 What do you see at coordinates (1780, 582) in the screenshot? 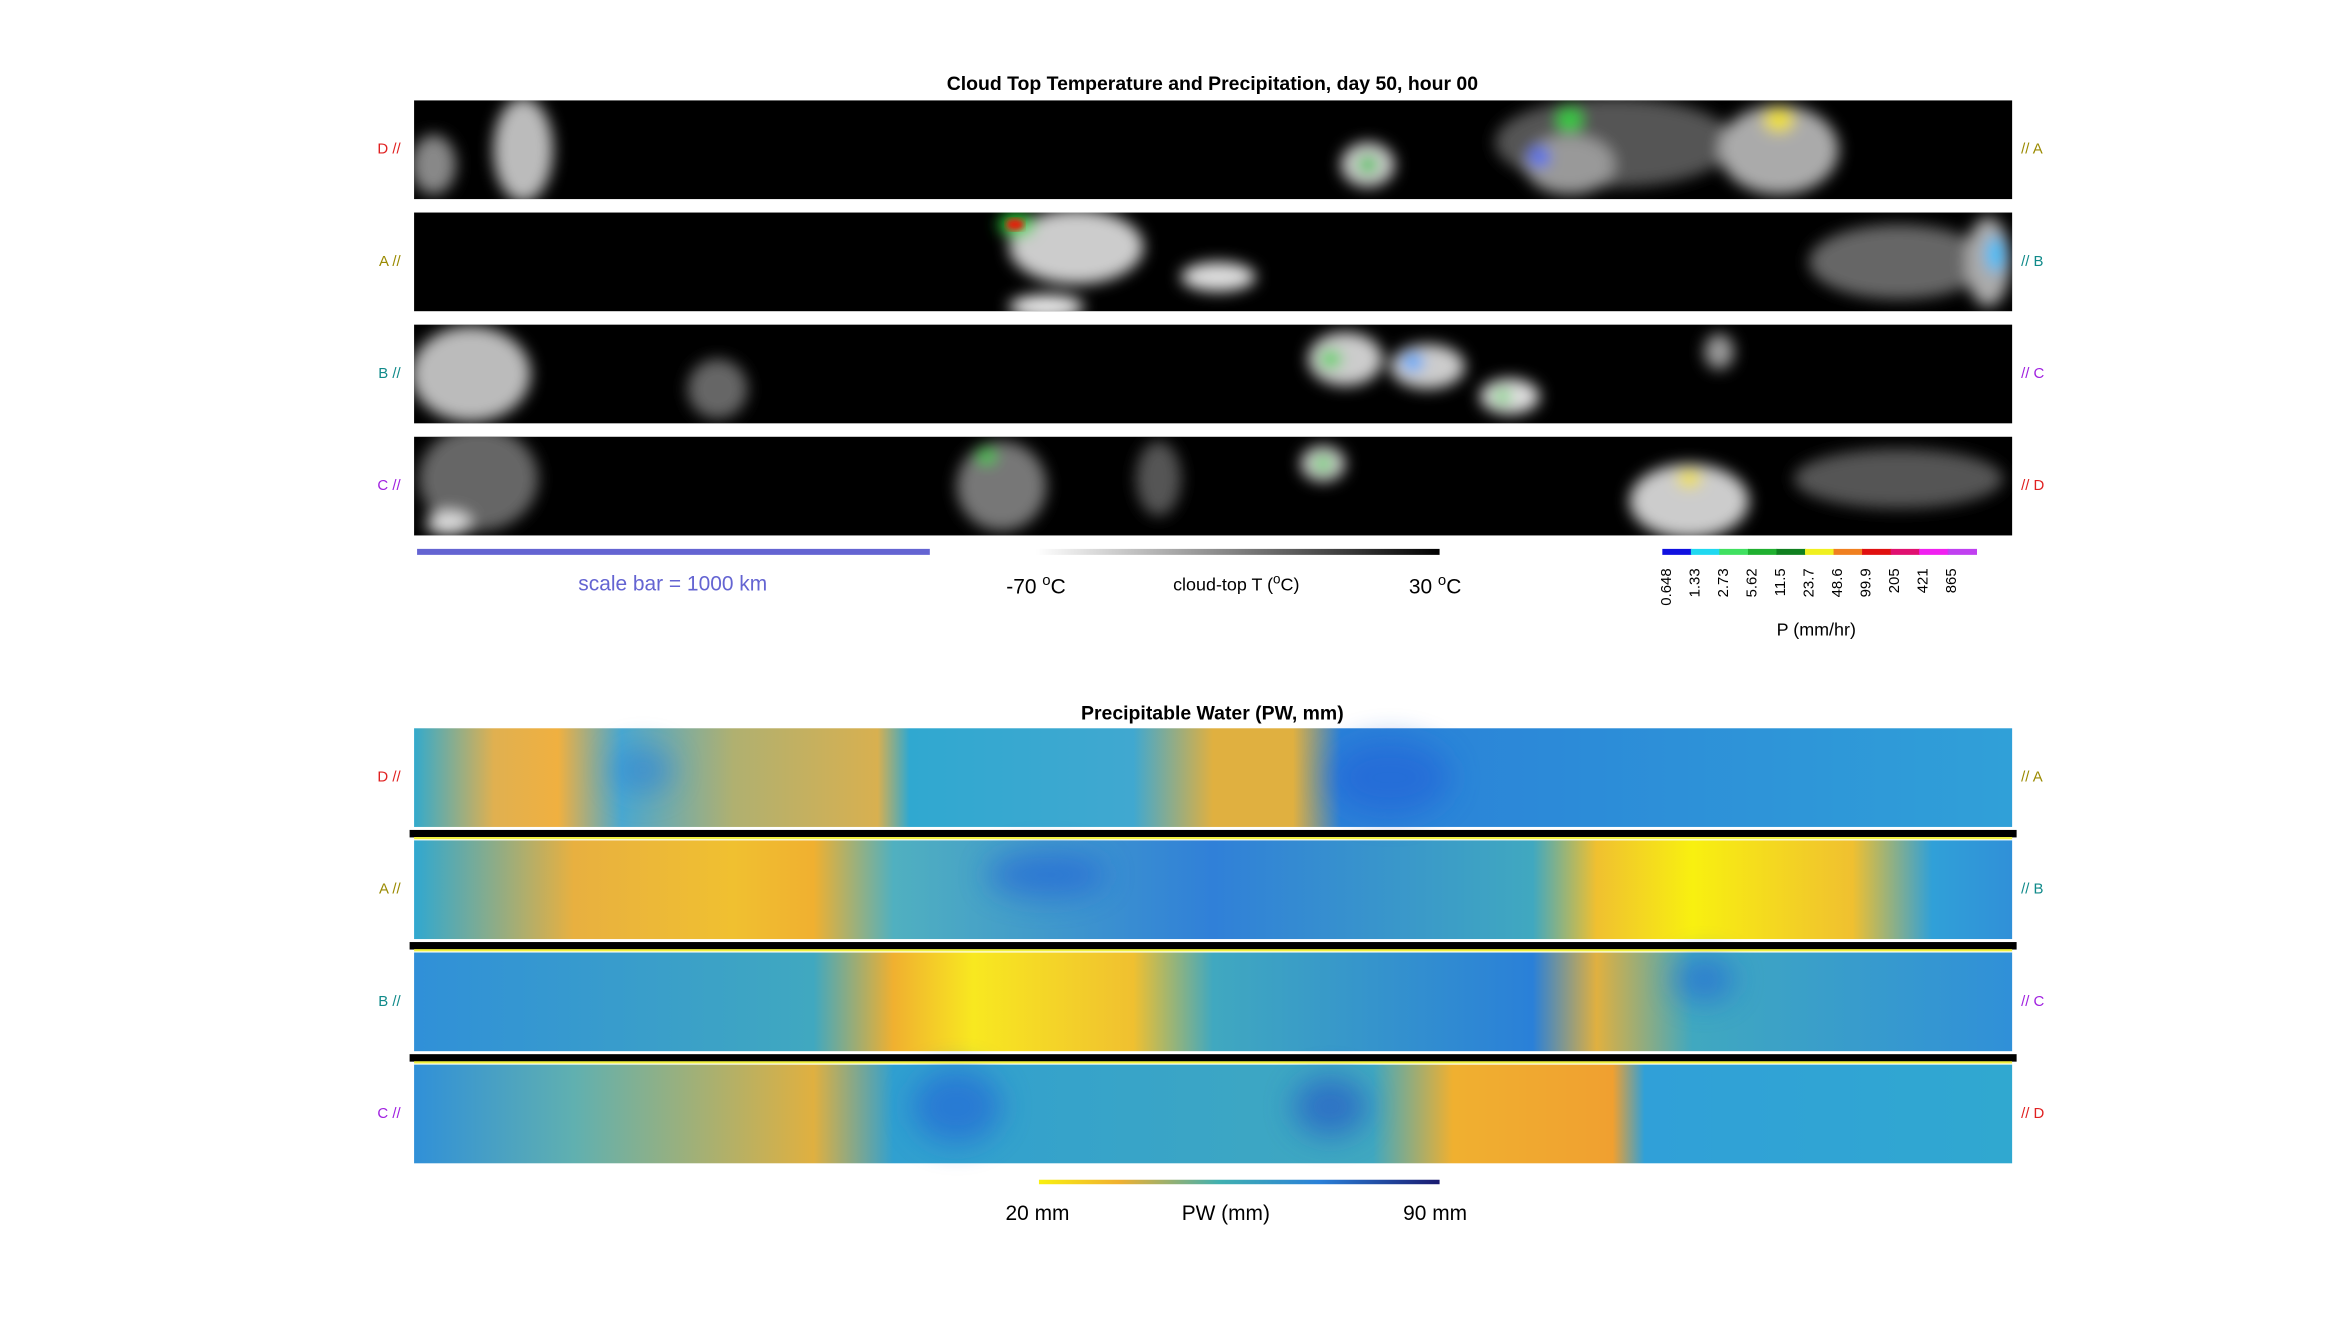
I see `precip-tick-label: 11.5` at bounding box center [1780, 582].